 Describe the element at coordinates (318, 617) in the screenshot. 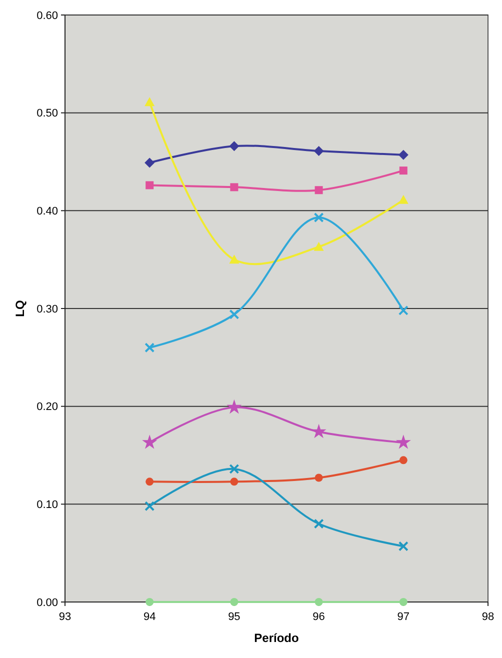

I see `x-tick-label: 96` at that location.